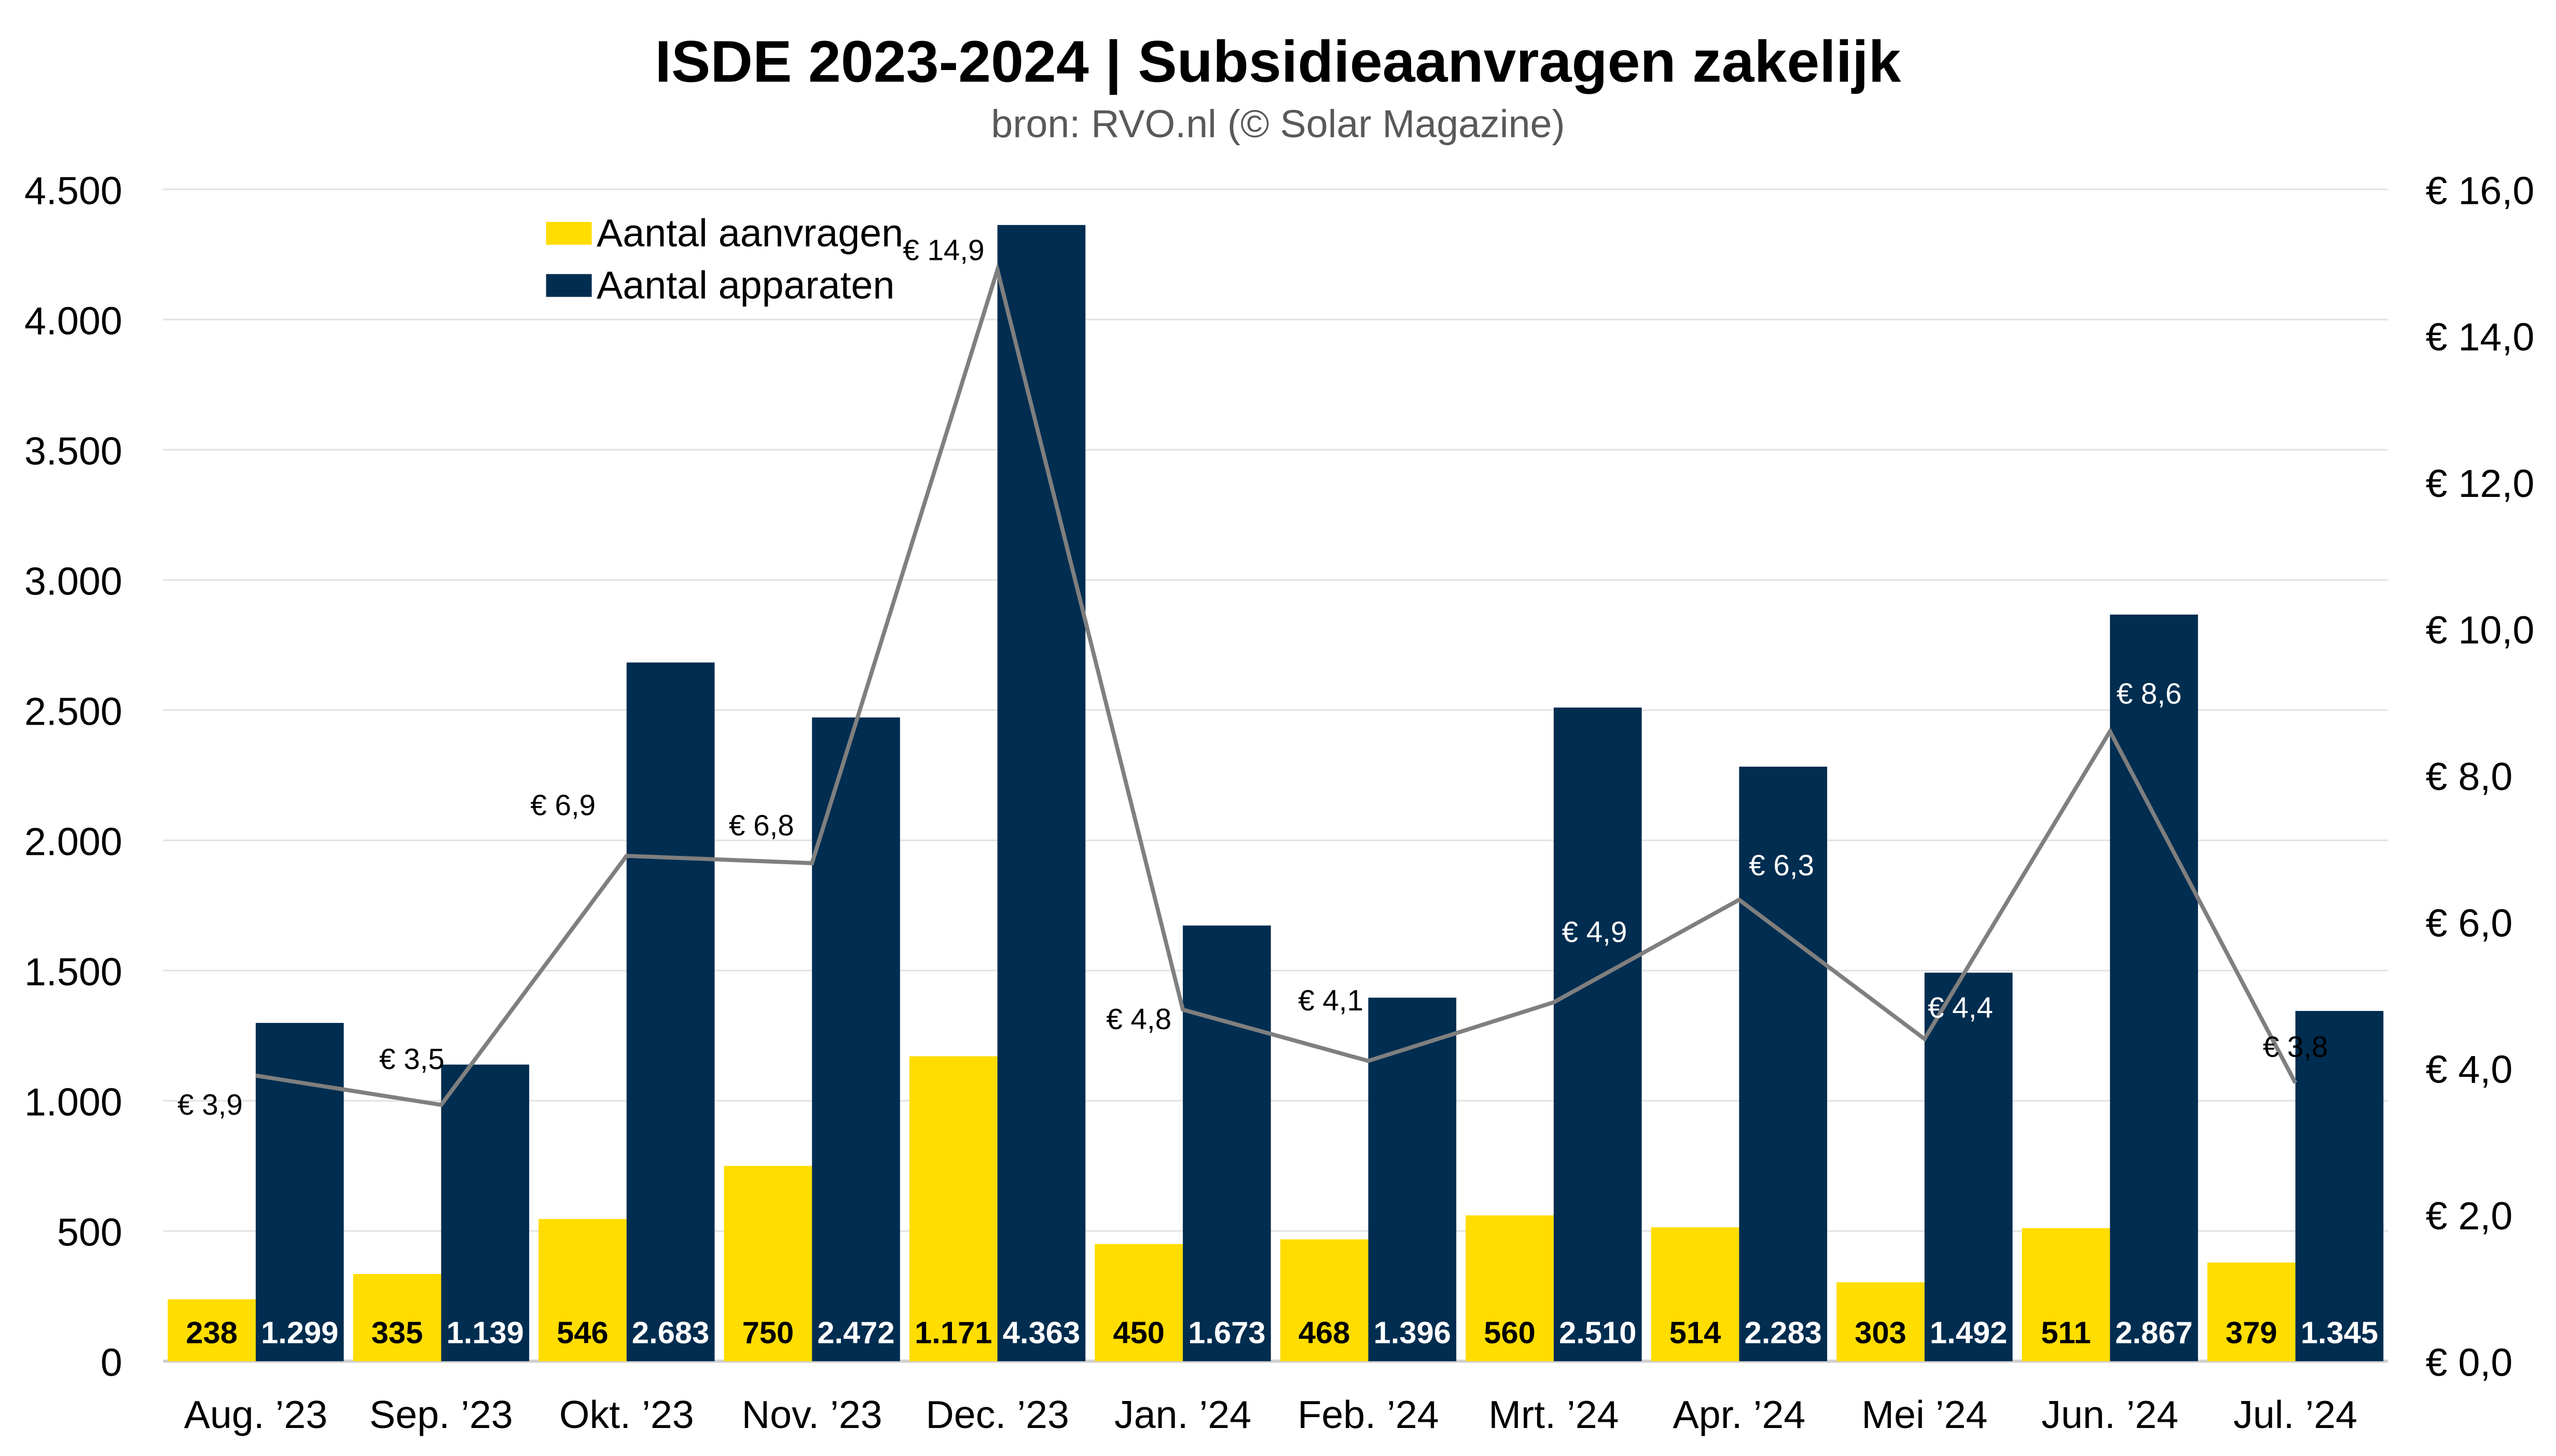 This screenshot has width=2556, height=1456. Describe the element at coordinates (1880, 1332) in the screenshot. I see `data-label-aanvragen: 303` at that location.